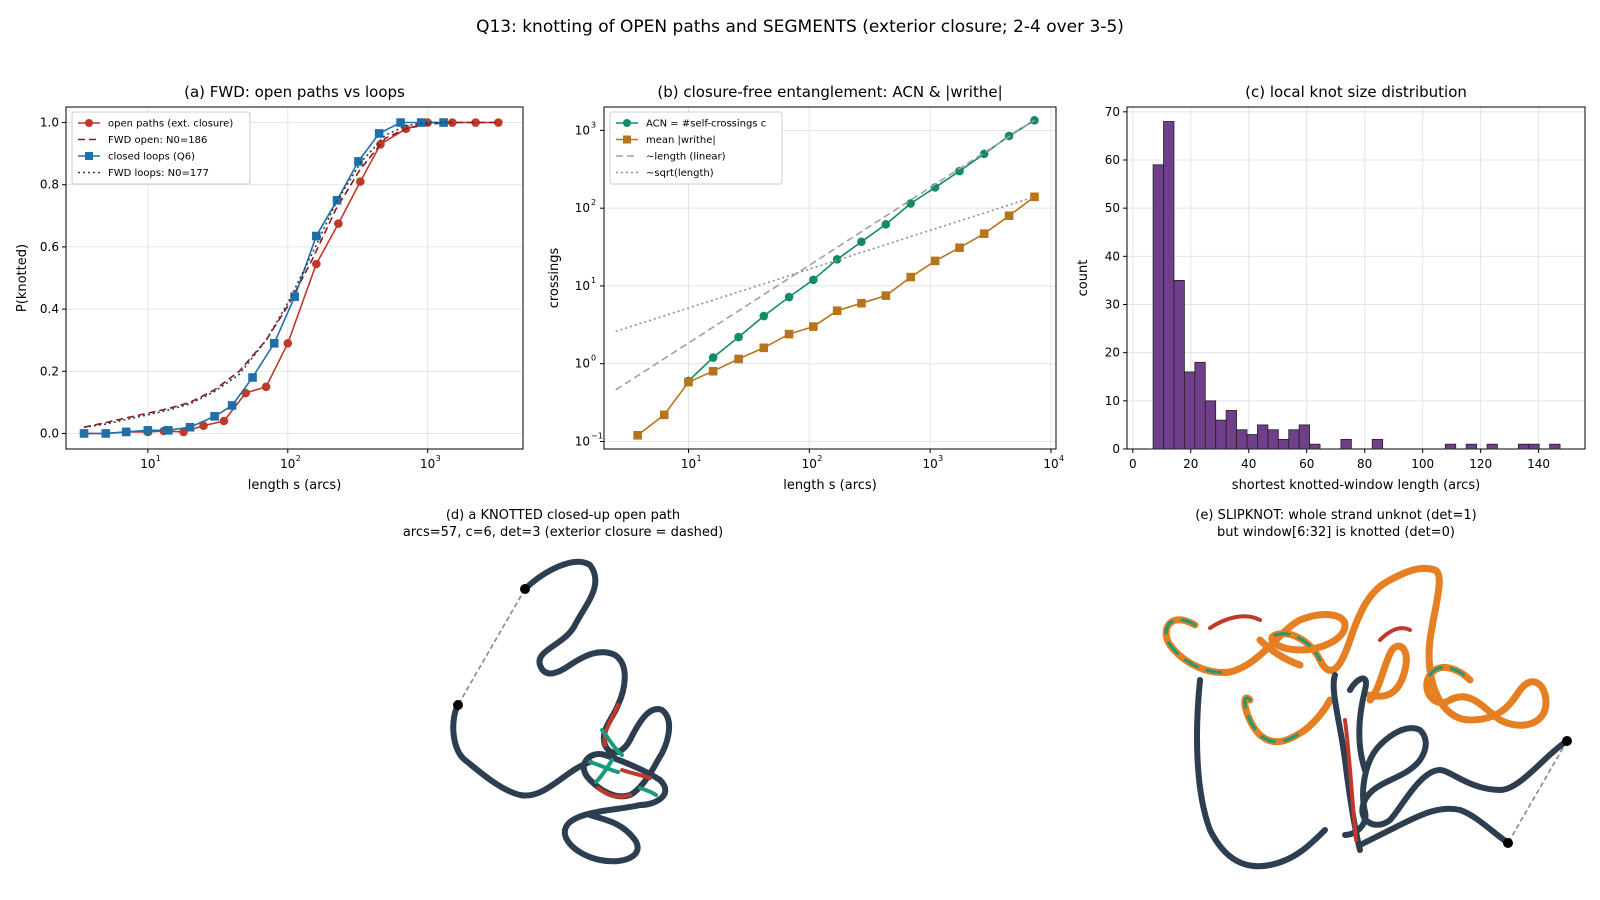 This screenshot has height=900, width=1600. I want to click on panel-e-title-line2: but window[6:32] is knotted (det=0), so click(1336, 532).